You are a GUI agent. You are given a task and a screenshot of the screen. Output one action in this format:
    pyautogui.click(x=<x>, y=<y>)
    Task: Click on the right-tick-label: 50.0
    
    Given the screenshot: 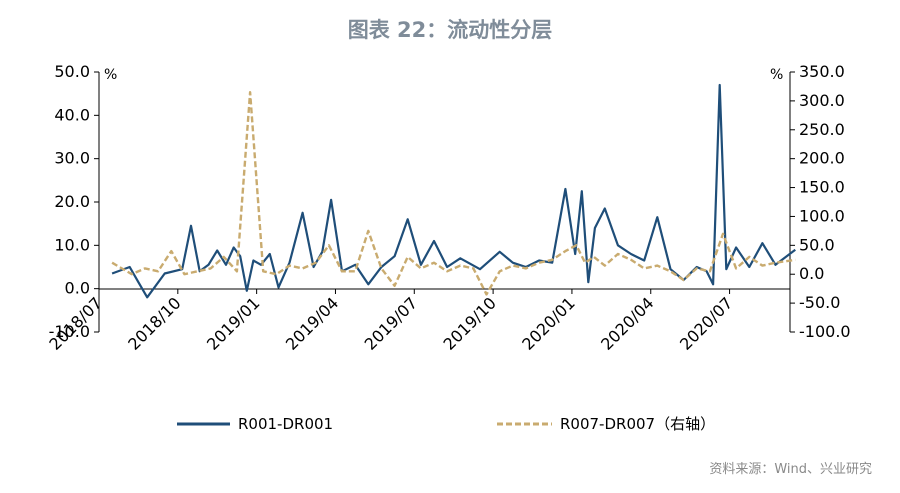 What is the action you would take?
    pyautogui.click(x=817, y=244)
    